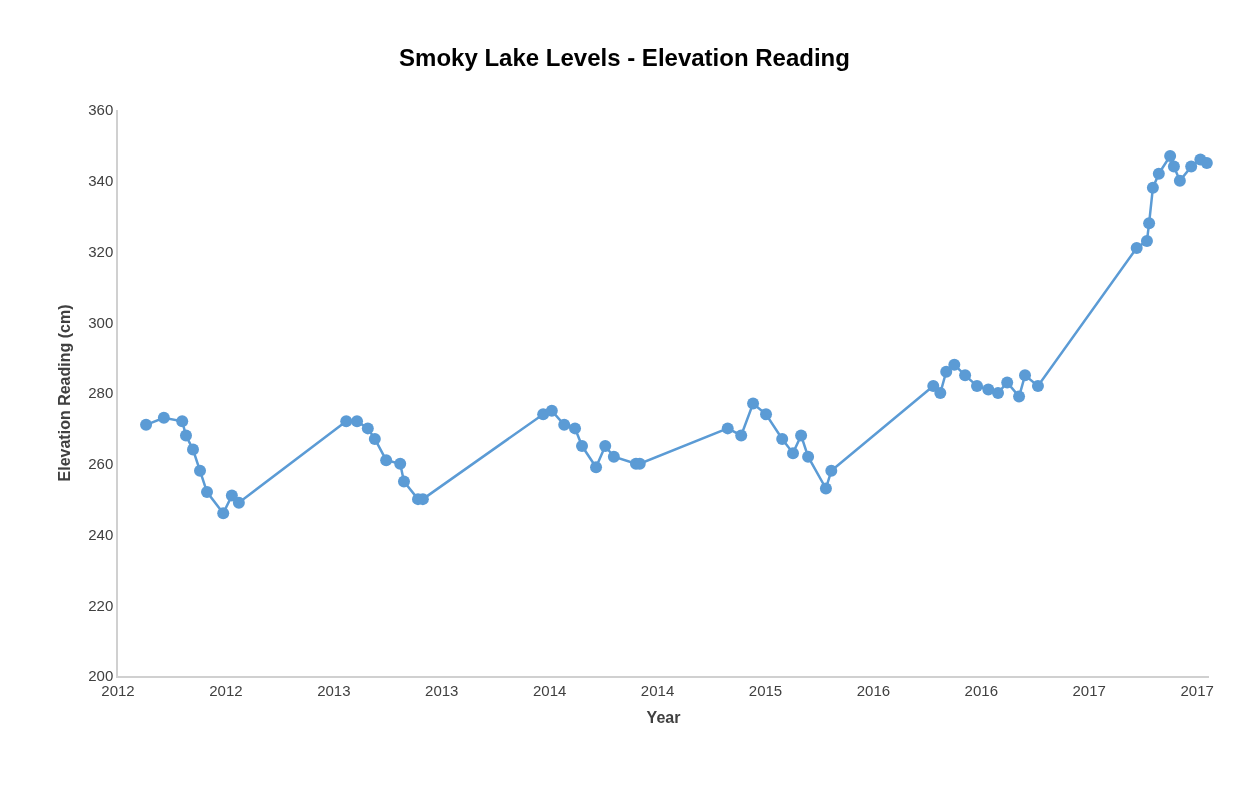 The height and width of the screenshot is (790, 1249). Describe the element at coordinates (101, 322) in the screenshot. I see `y-tick-label: 300` at that location.